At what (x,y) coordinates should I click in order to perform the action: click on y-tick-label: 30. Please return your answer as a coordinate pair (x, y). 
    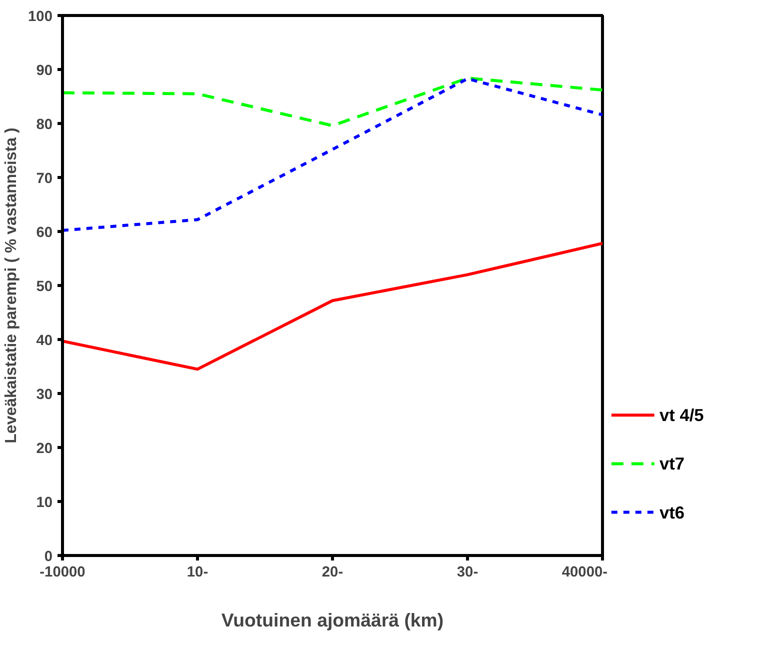
    Looking at the image, I should click on (44, 395).